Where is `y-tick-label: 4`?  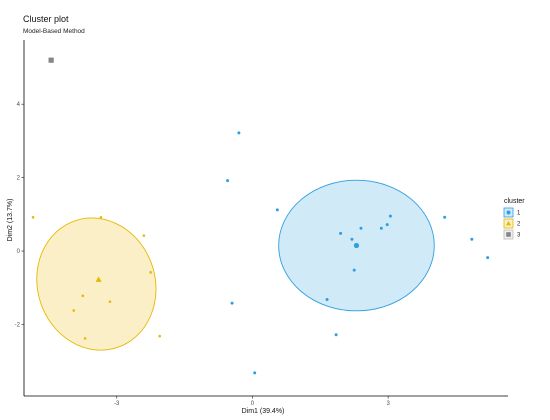 y-tick-label: 4 is located at coordinates (19, 105).